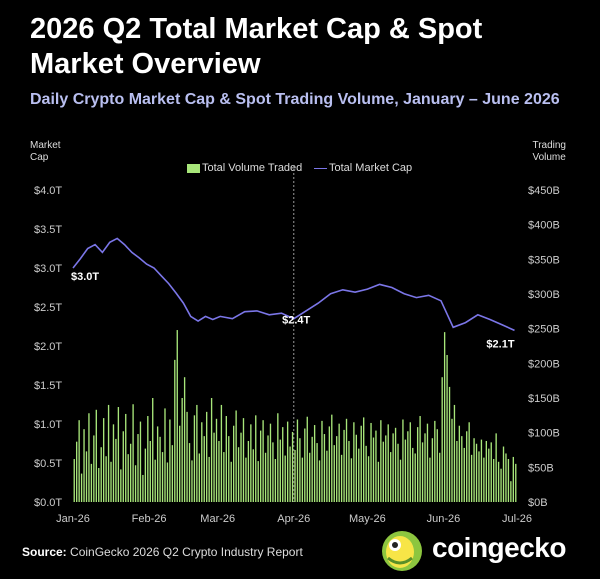 The height and width of the screenshot is (579, 600). What do you see at coordinates (45, 151) in the screenshot?
I see `left-axis-title-text: Market Cap` at bounding box center [45, 151].